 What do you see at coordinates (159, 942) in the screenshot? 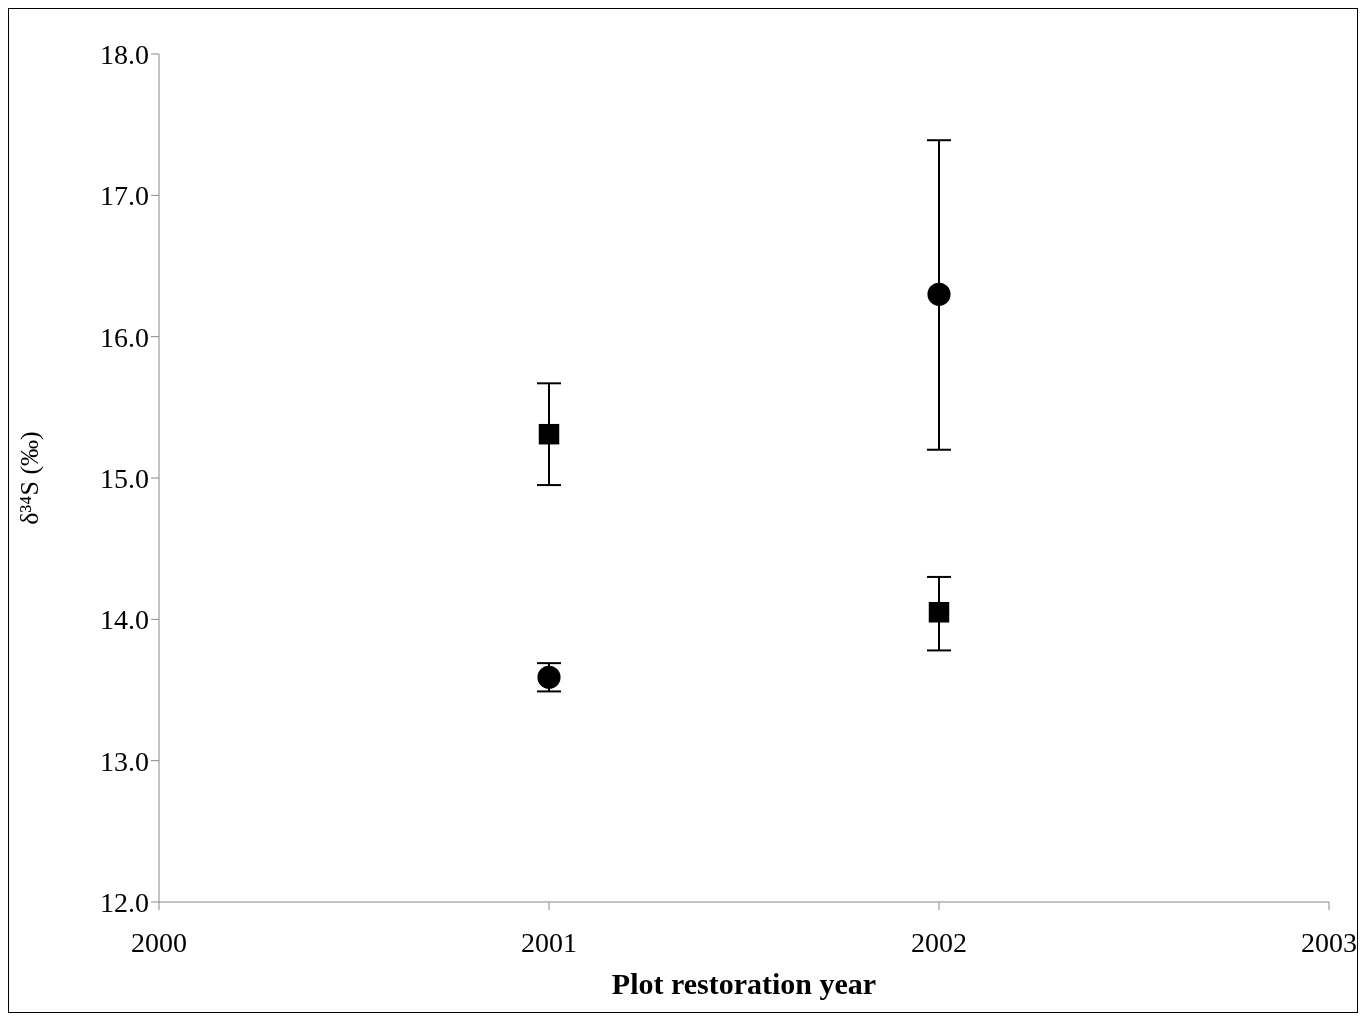
I see `x-tick-label: 2000` at bounding box center [159, 942].